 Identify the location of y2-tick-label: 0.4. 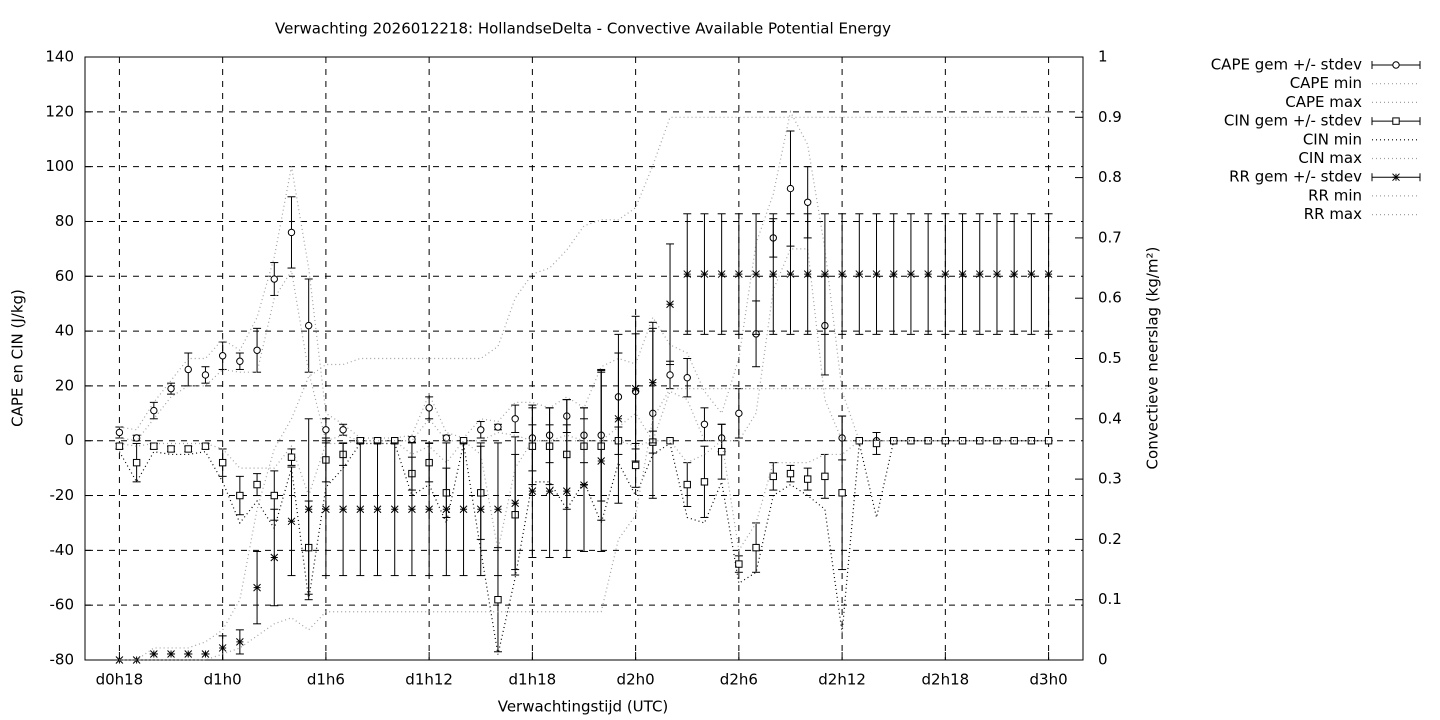
(1110, 418).